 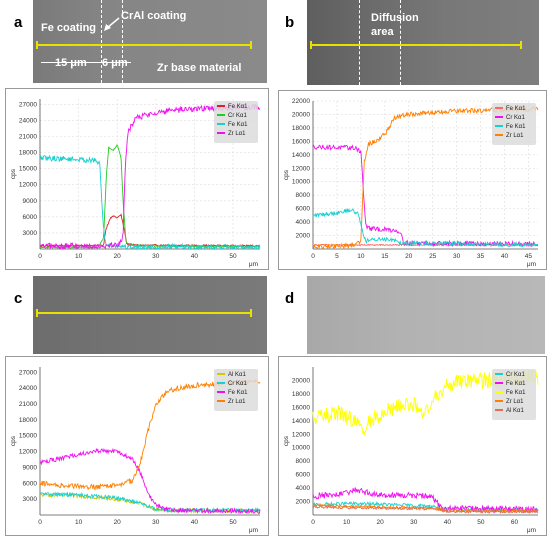 What do you see at coordinates (433, 256) in the screenshot?
I see `x-tick-label: 25` at bounding box center [433, 256].